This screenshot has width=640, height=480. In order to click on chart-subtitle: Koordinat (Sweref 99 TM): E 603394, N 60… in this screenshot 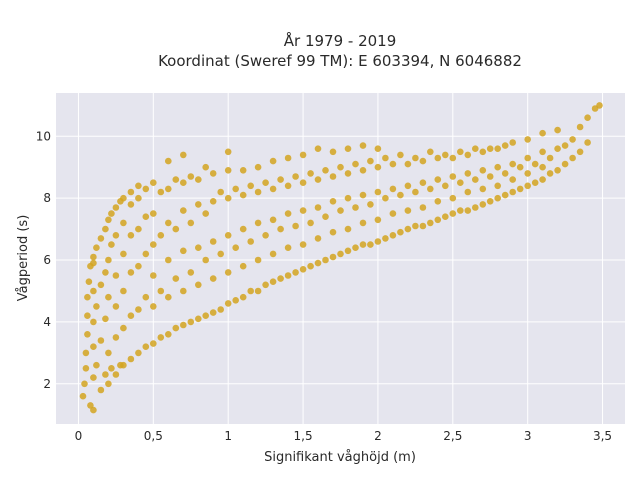, I will do `click(340, 61)`.